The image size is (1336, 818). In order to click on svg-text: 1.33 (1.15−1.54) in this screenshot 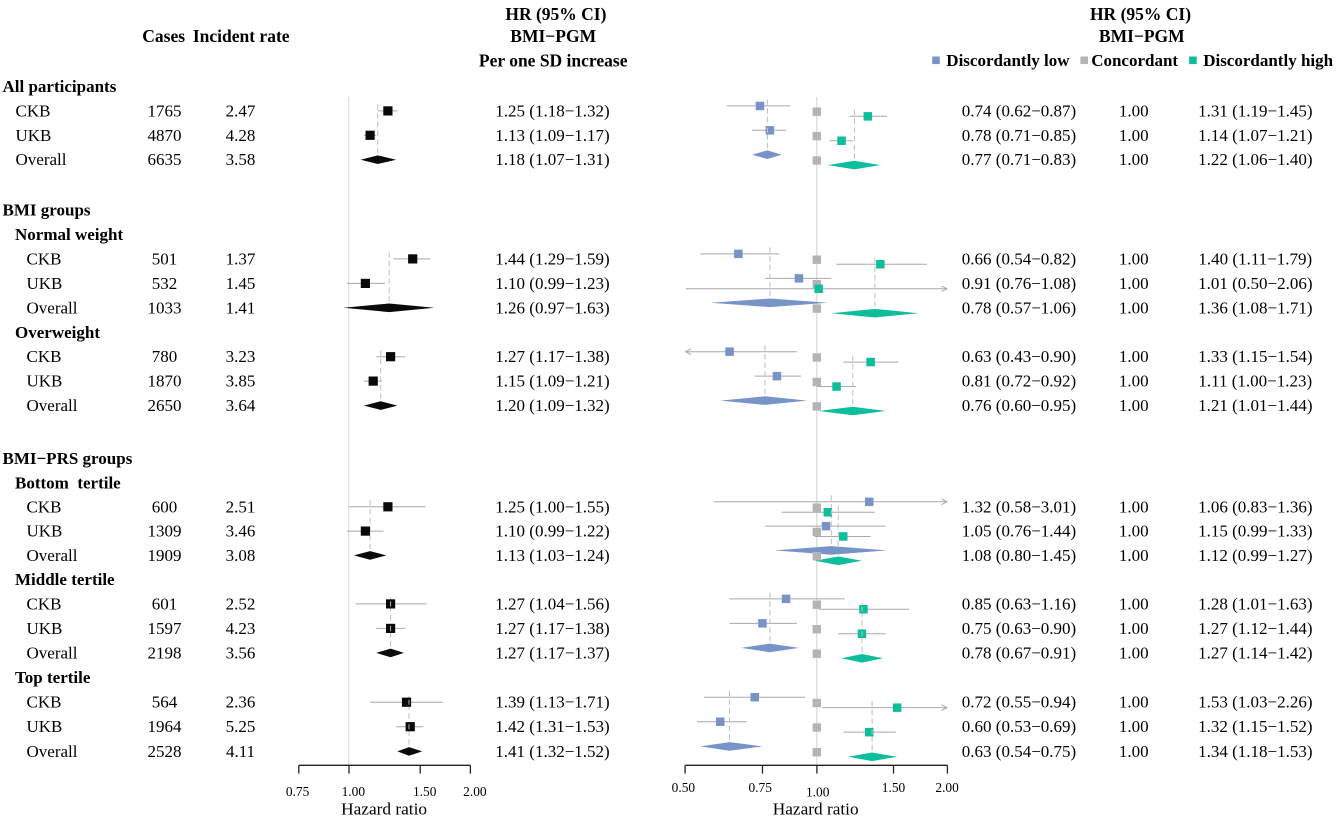, I will do `click(1255, 356)`.